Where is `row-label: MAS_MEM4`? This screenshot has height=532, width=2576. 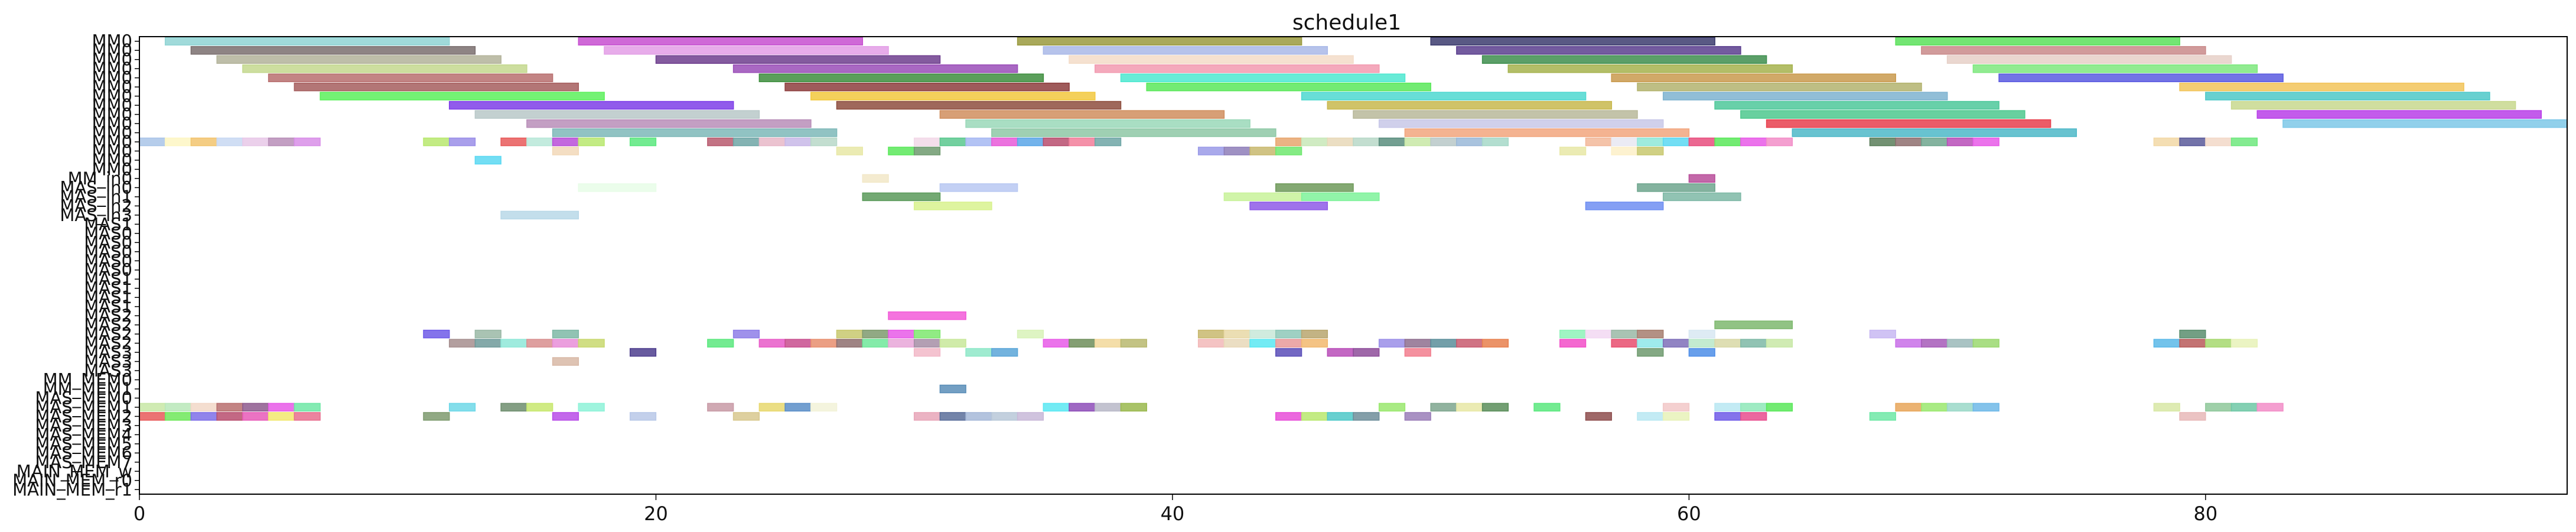 row-label: MAS_MEM4 is located at coordinates (84, 434).